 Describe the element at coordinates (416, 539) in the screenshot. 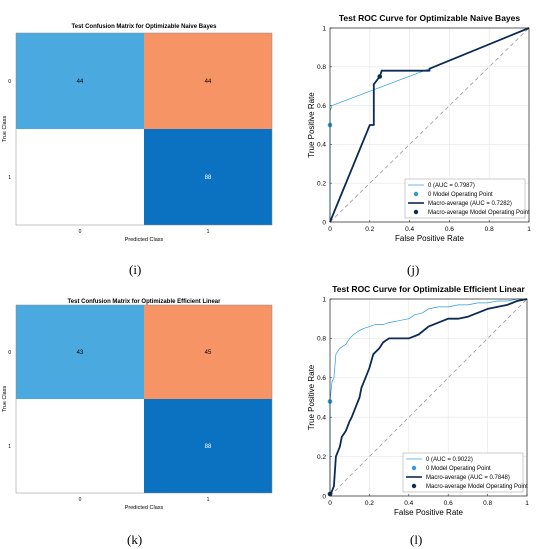

I see `panel-letter-l: (l)` at that location.